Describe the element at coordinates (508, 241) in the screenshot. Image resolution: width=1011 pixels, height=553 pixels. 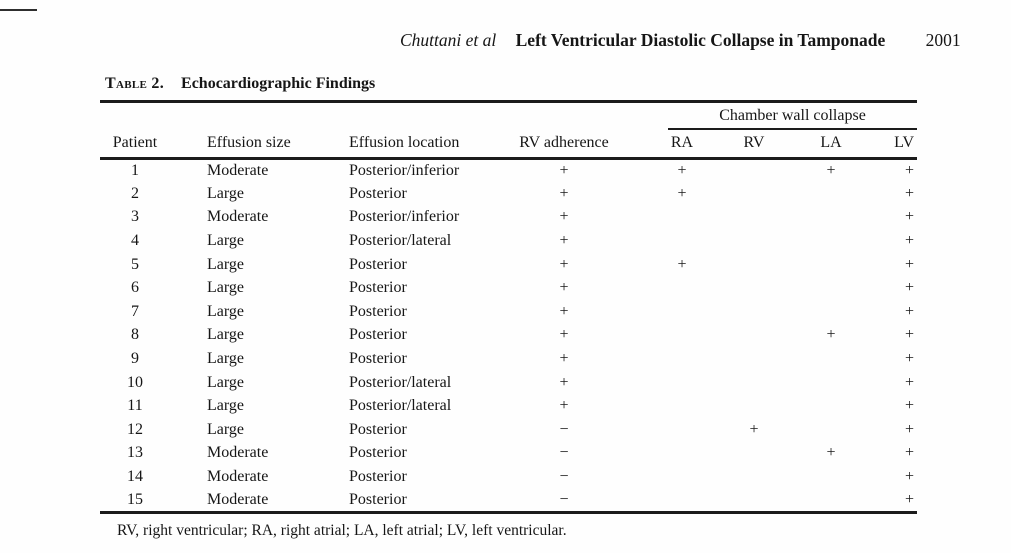
I see `table-row: 4 Large Posterior/lateral + +` at that location.